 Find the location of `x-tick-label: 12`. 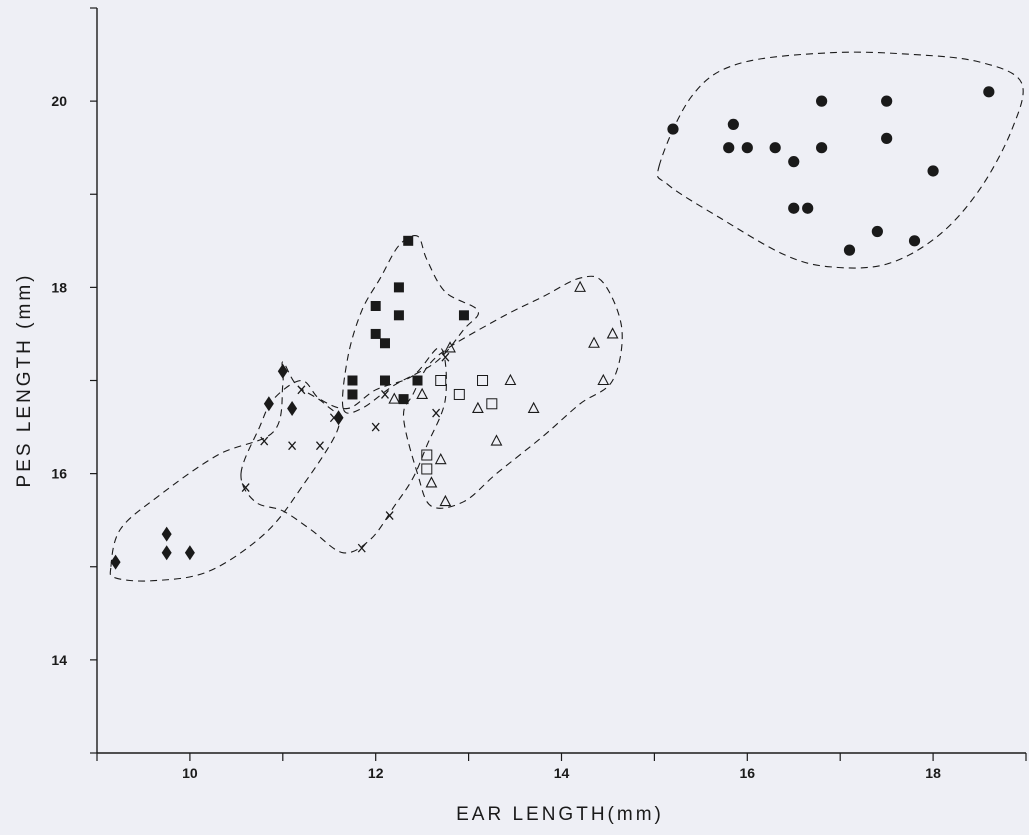

x-tick-label: 12 is located at coordinates (376, 773).